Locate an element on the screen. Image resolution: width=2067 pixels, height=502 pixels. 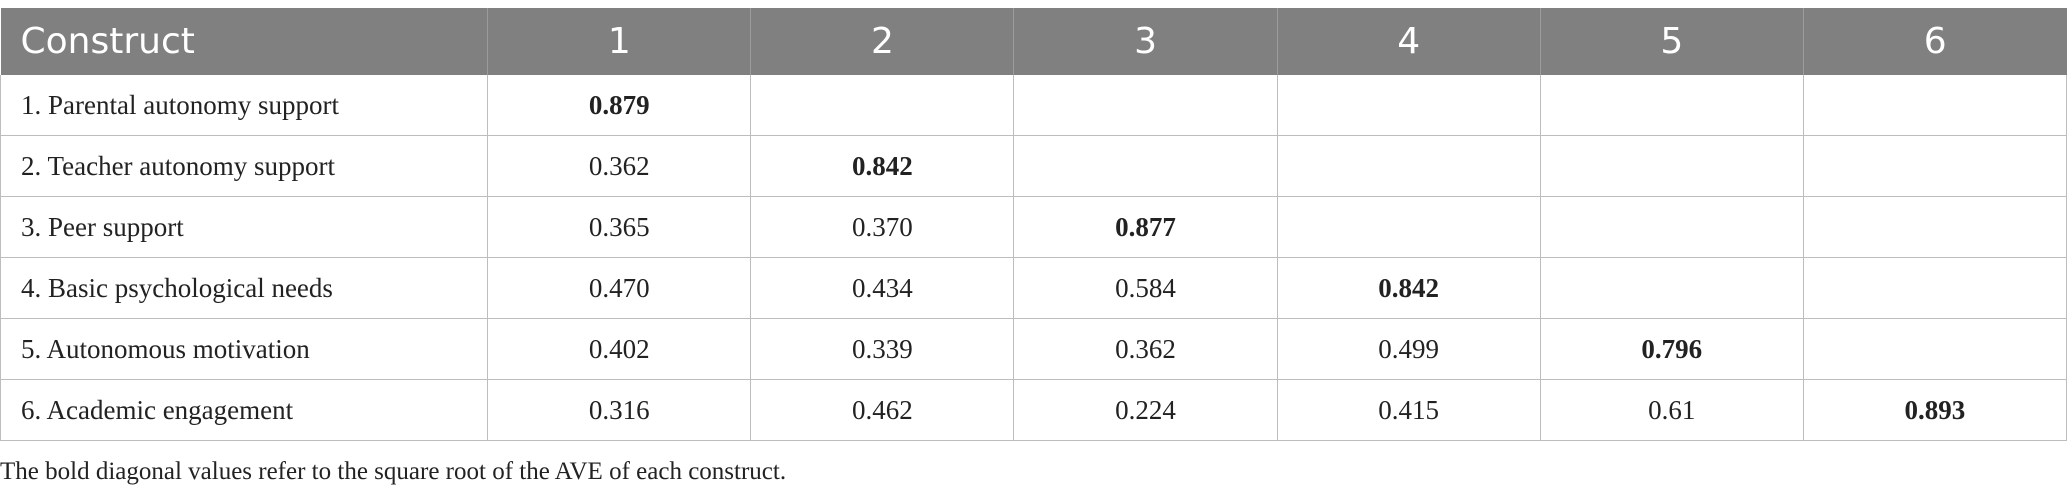
table-cell: 0.61 is located at coordinates (1672, 410).